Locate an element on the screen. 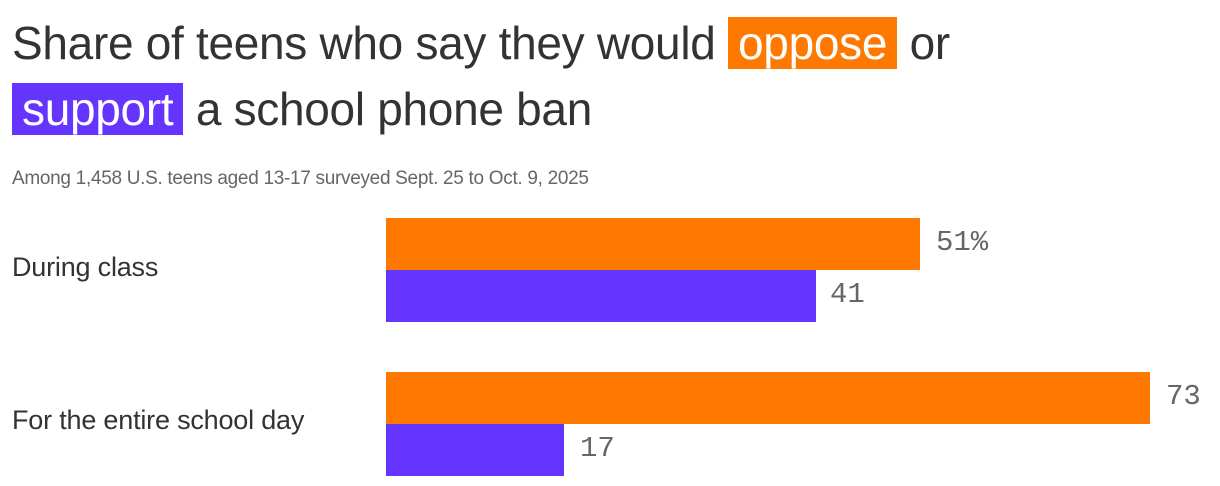  bar-entire-day-support is located at coordinates (475, 450).